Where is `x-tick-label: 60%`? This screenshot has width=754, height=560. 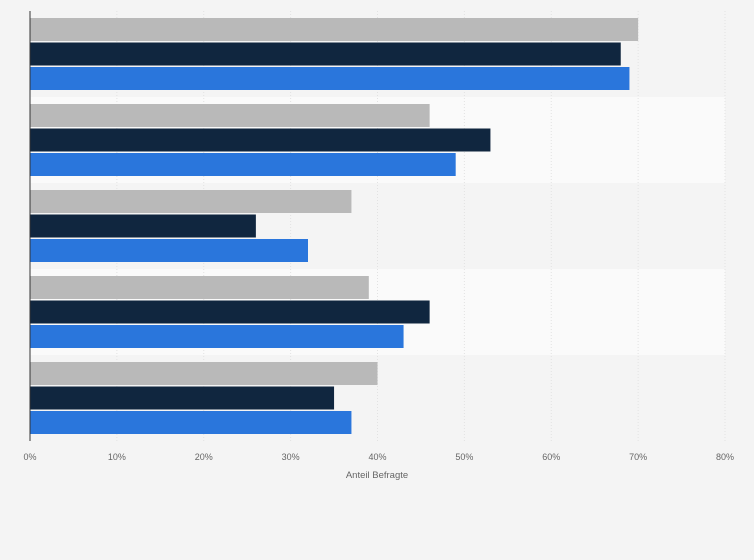 x-tick-label: 60% is located at coordinates (551, 457).